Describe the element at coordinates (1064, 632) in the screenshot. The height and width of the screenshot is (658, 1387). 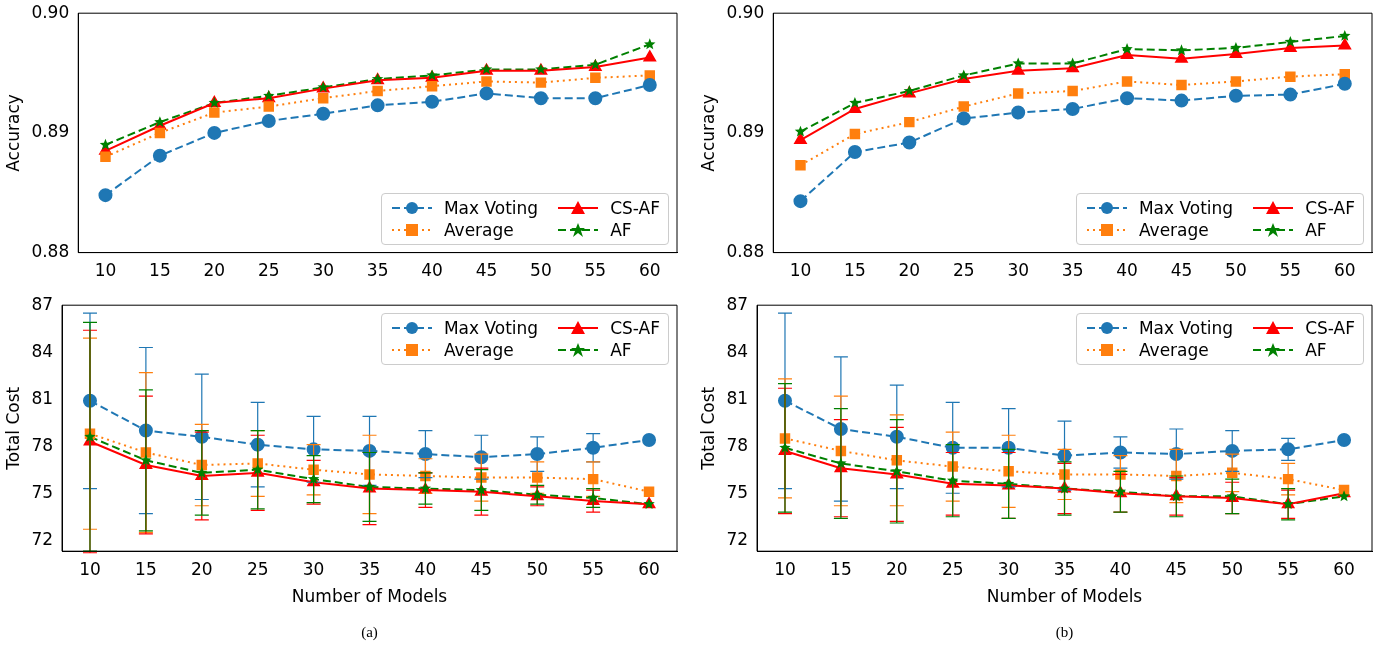
I see `text: (b)` at that location.